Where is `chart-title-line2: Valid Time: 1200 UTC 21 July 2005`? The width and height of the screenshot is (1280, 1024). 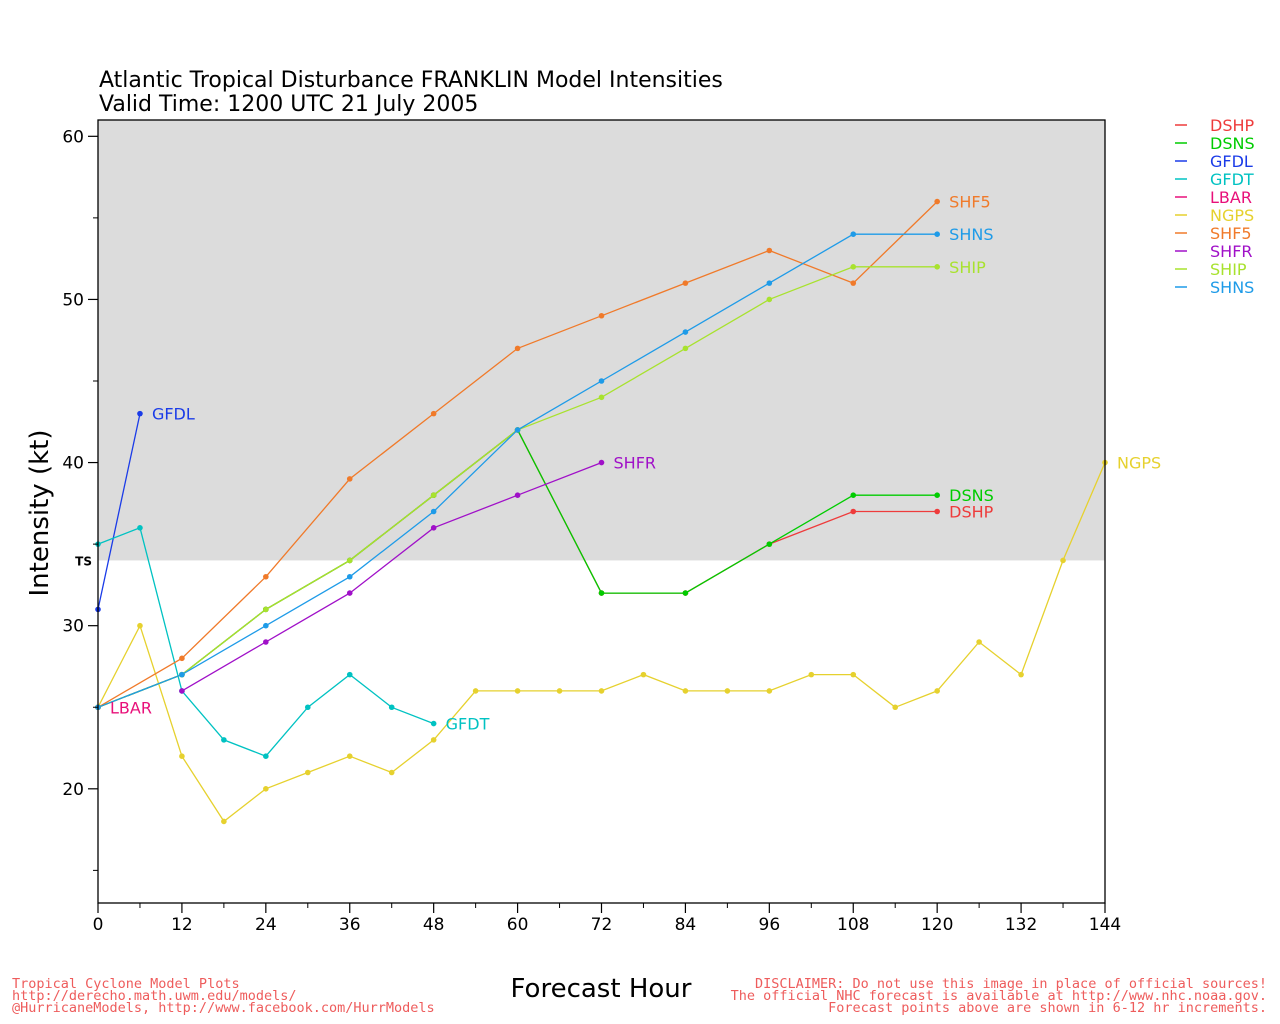 chart-title-line2: Valid Time: 1200 UTC 21 July 2005 is located at coordinates (288, 104).